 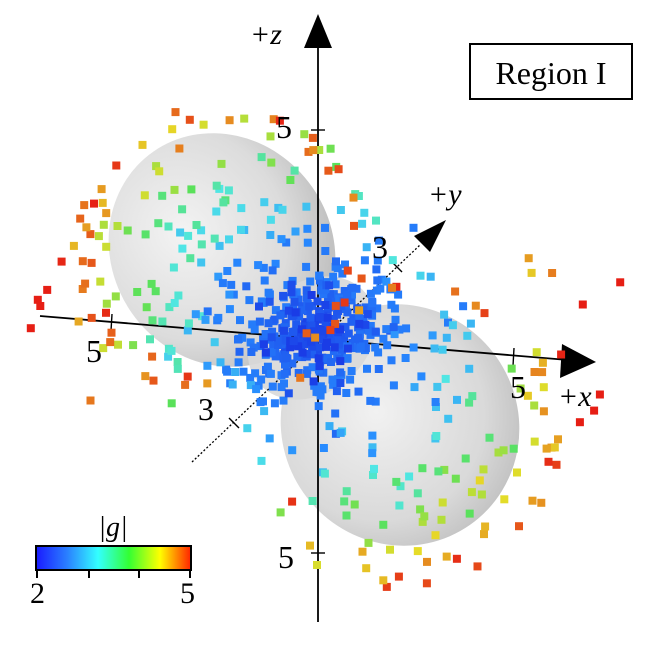 What do you see at coordinates (575, 396) in the screenshot?
I see `x-axis-label: +x` at bounding box center [575, 396].